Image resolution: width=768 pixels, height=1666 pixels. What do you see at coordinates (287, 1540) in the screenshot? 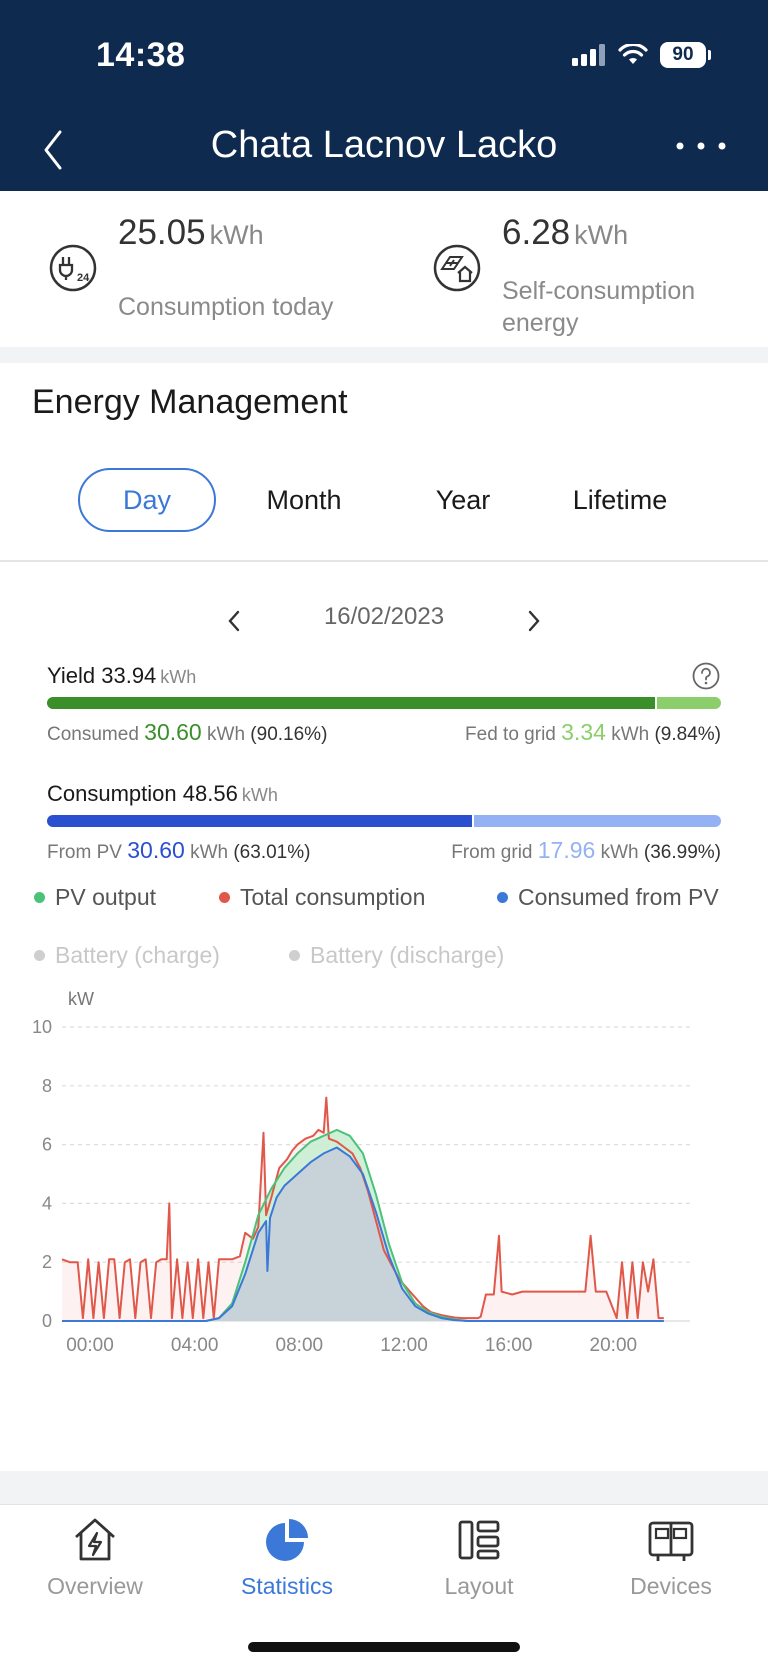
I see `pie-chart-icon` at bounding box center [287, 1540].